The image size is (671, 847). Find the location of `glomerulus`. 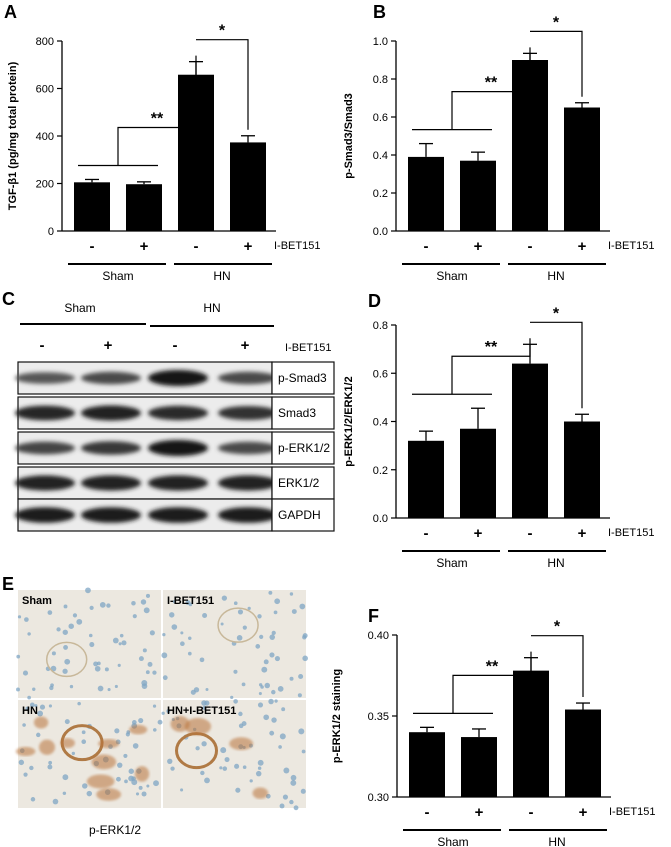

glomerulus is located at coordinates (238, 625).